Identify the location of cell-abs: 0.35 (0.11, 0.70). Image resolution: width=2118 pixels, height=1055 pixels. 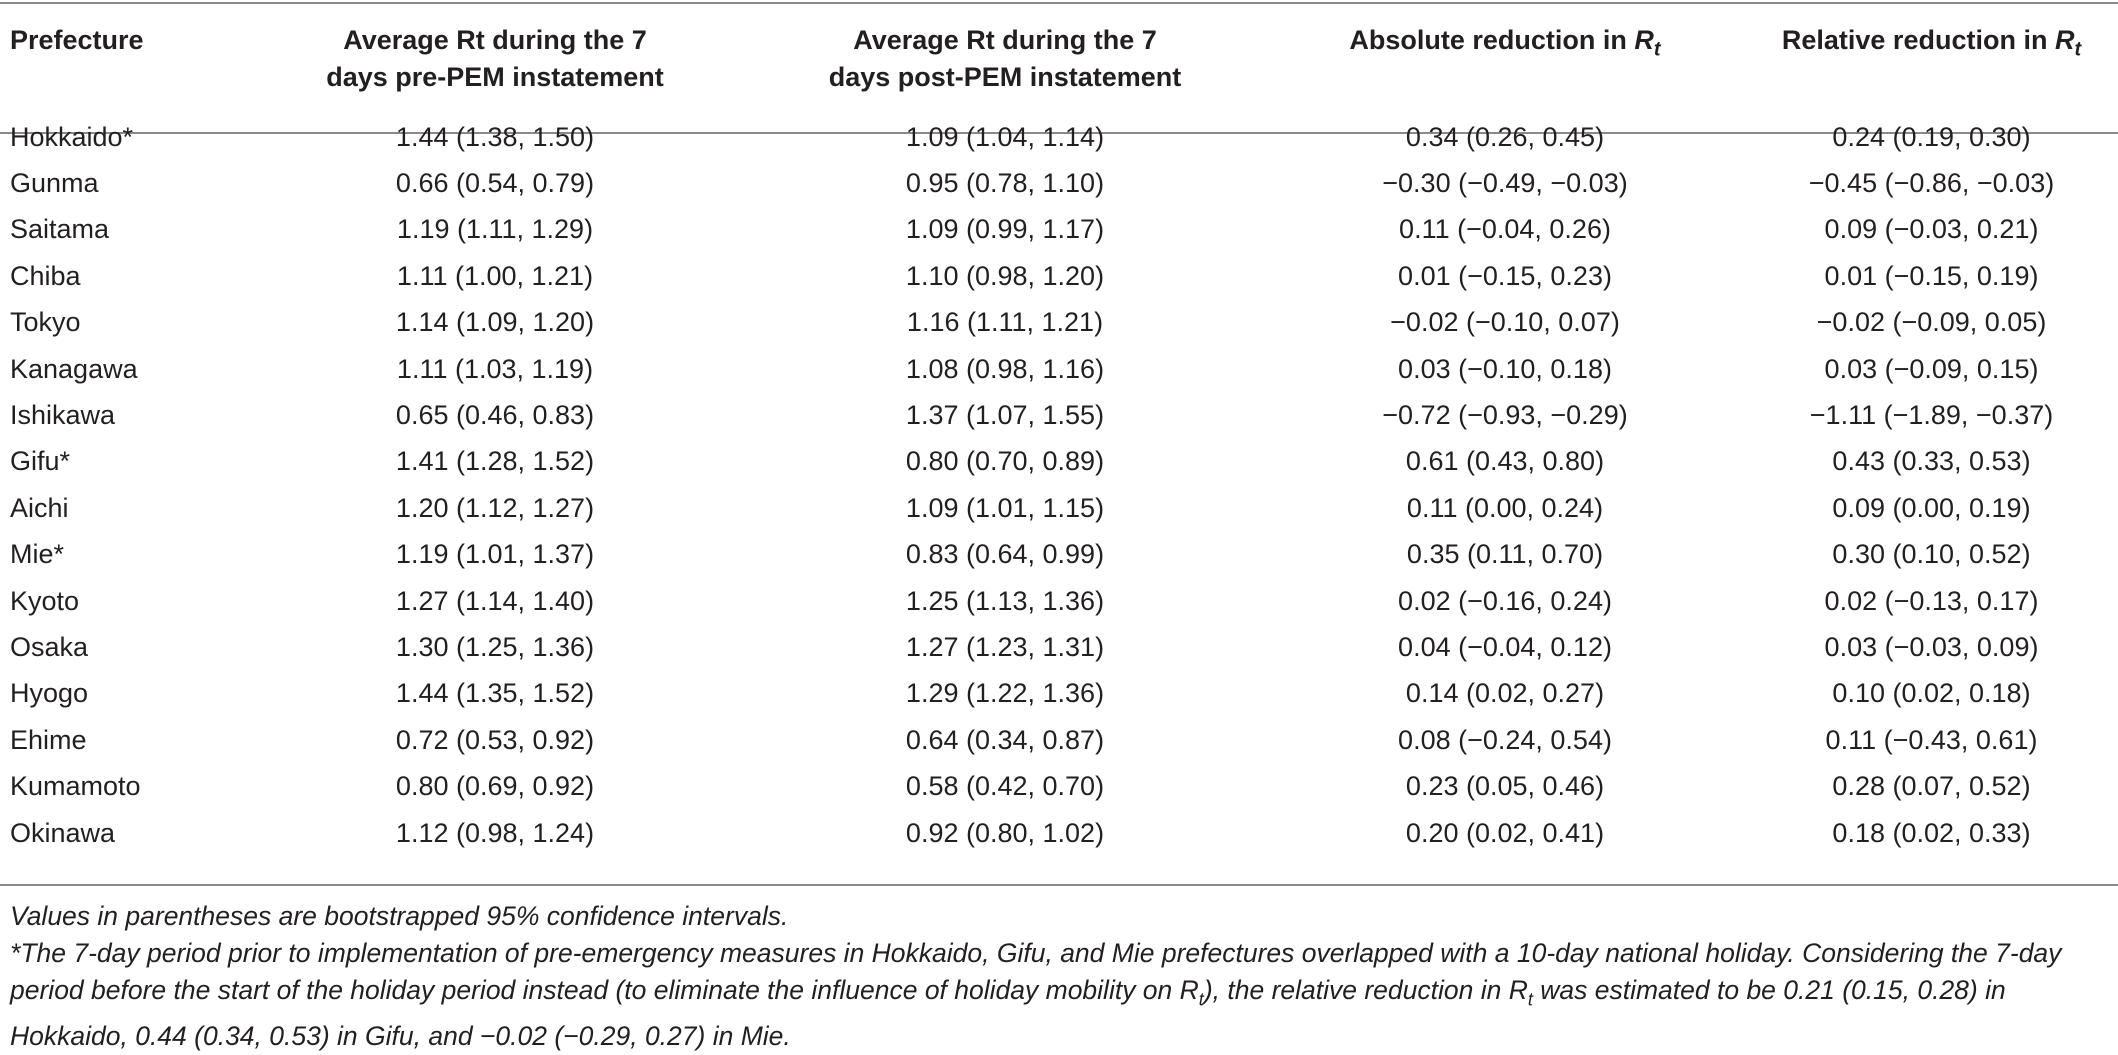
(1505, 554).